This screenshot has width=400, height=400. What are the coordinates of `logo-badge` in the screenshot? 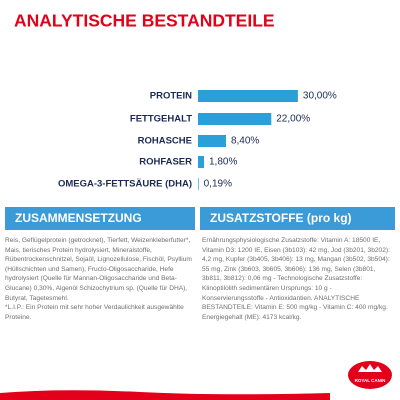 It's located at (370, 375).